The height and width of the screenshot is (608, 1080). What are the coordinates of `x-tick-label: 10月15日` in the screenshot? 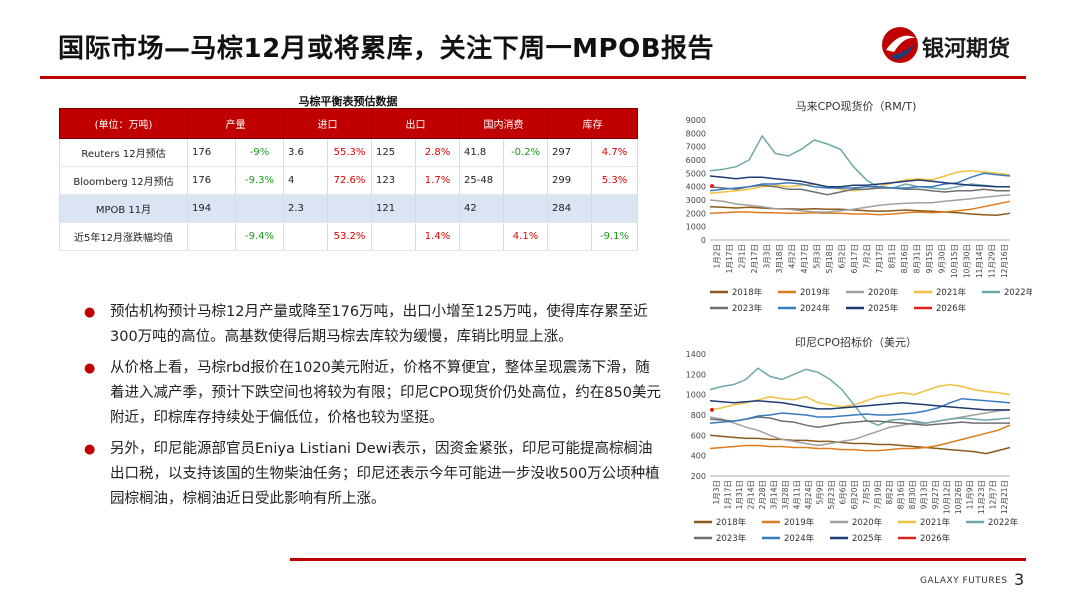 It's located at (954, 261).